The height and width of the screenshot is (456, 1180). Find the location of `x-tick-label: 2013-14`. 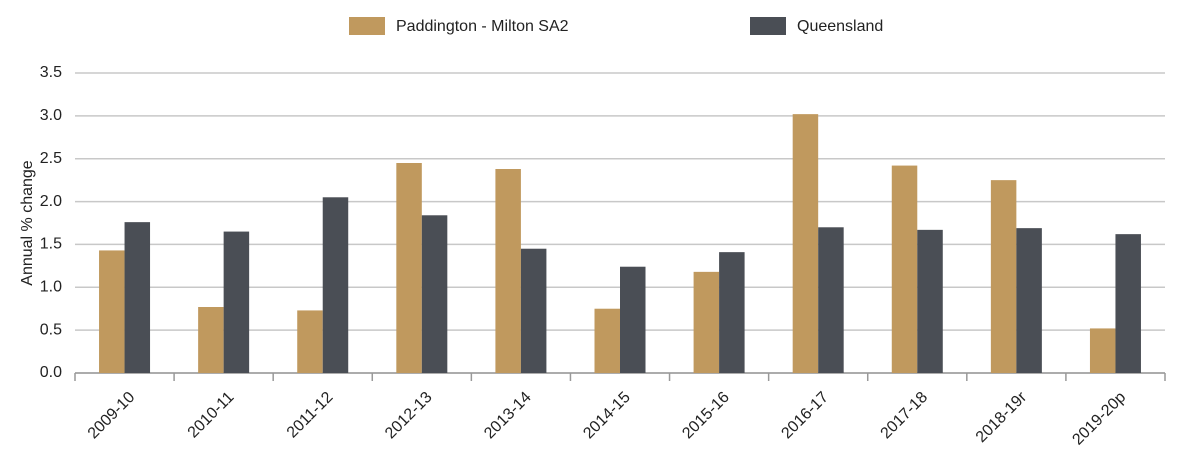

x-tick-label: 2013-14 is located at coordinates (508, 416).